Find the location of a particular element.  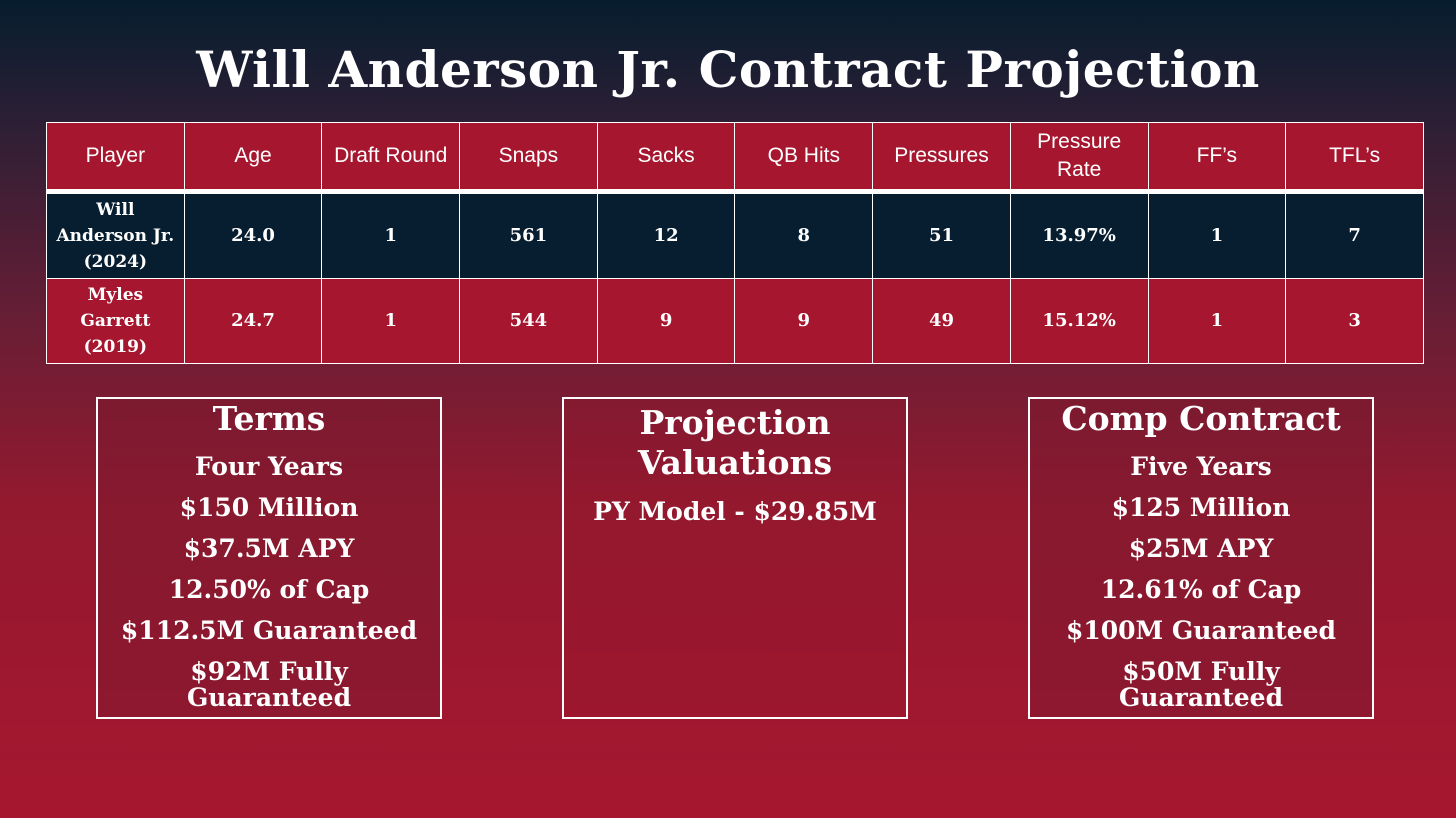

comp-apy: $25M APY is located at coordinates (1201, 548).